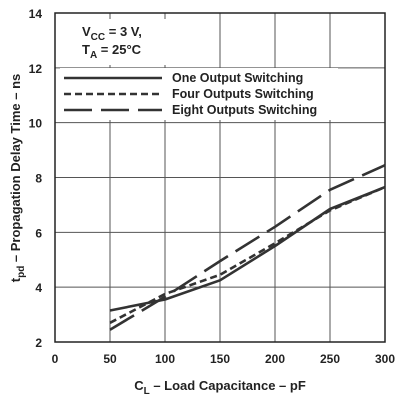  Describe the element at coordinates (98, 37) in the screenshot. I see `vcc-sub: CC` at that location.